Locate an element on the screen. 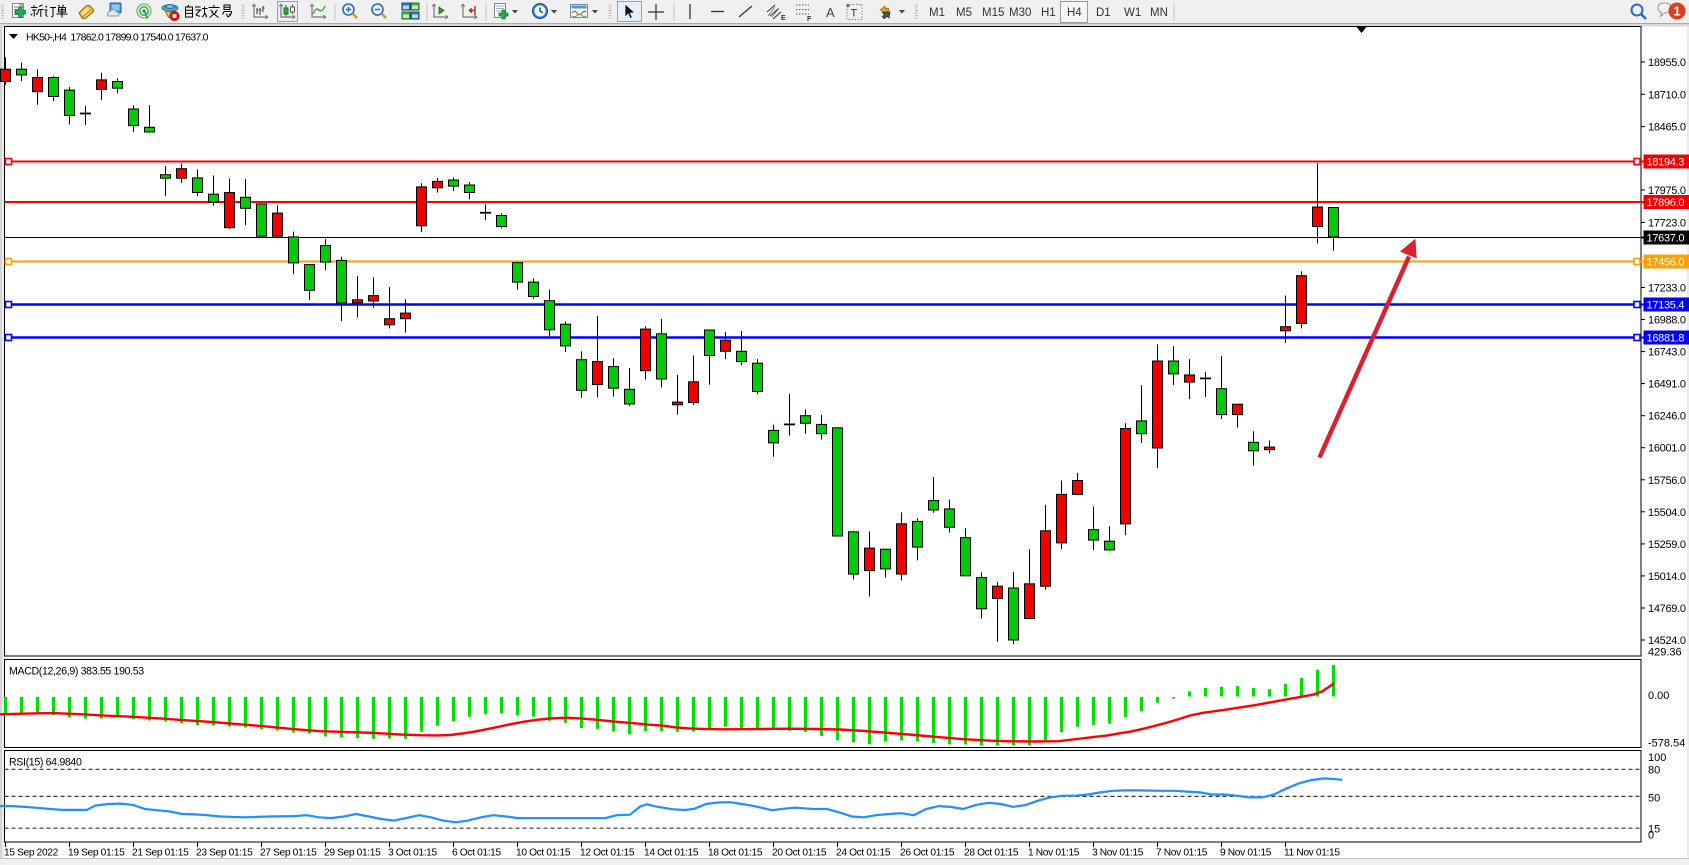  svg-text: 11 Nov 01:15 is located at coordinates (1312, 853).